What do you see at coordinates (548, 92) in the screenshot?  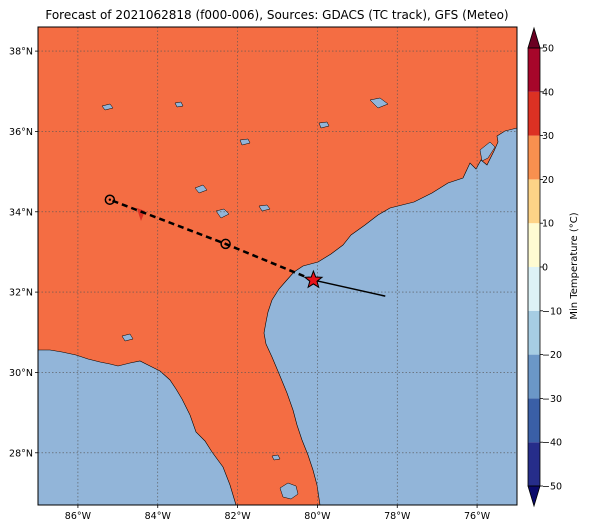 I see `colorbar-tick-label: 40` at bounding box center [548, 92].